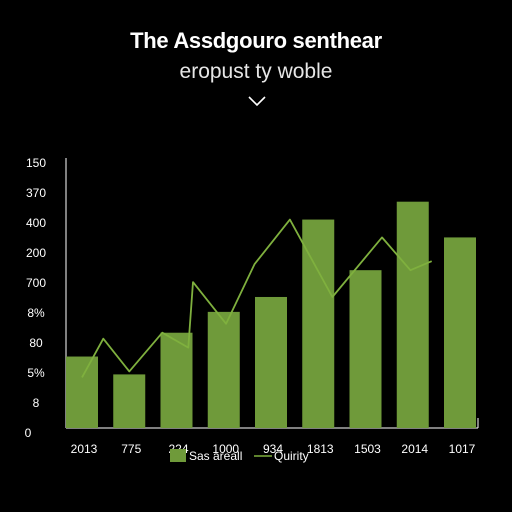 This screenshot has height=512, width=512. What do you see at coordinates (178, 455) in the screenshot?
I see `legend-swatch-bar` at bounding box center [178, 455].